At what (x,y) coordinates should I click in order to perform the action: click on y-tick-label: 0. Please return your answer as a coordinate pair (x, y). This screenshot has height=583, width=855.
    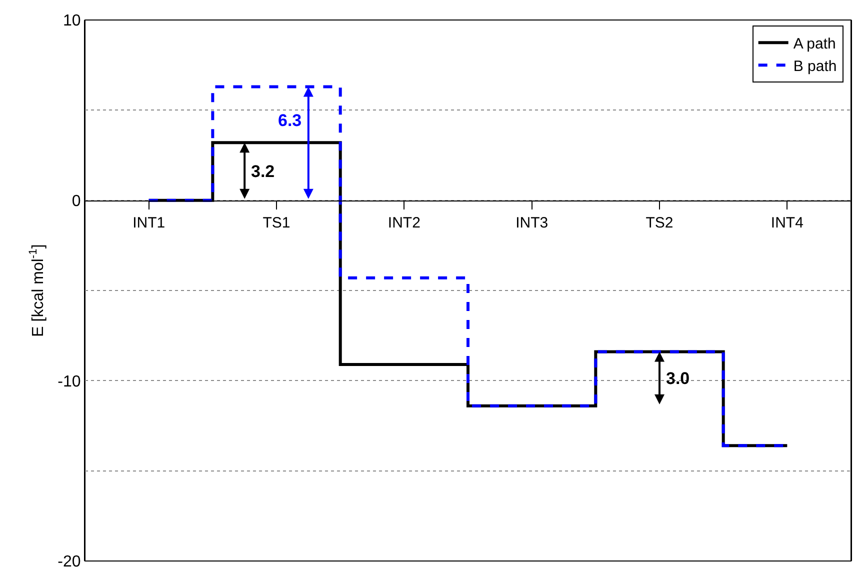
    Looking at the image, I should click on (76, 201).